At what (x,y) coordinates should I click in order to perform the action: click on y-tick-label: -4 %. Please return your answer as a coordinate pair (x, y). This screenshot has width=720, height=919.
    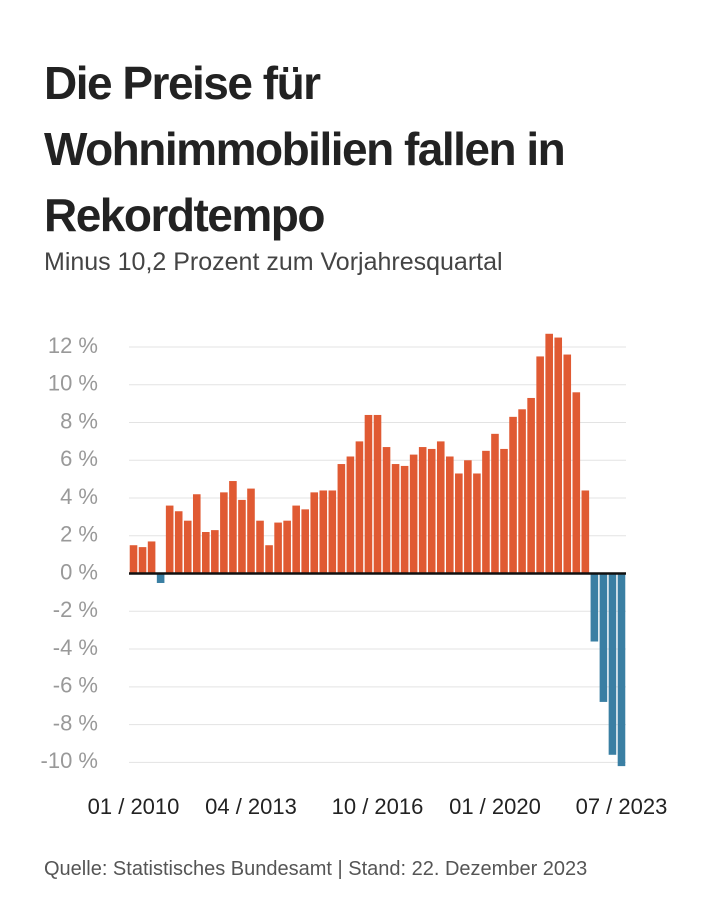
    Looking at the image, I should click on (75, 647).